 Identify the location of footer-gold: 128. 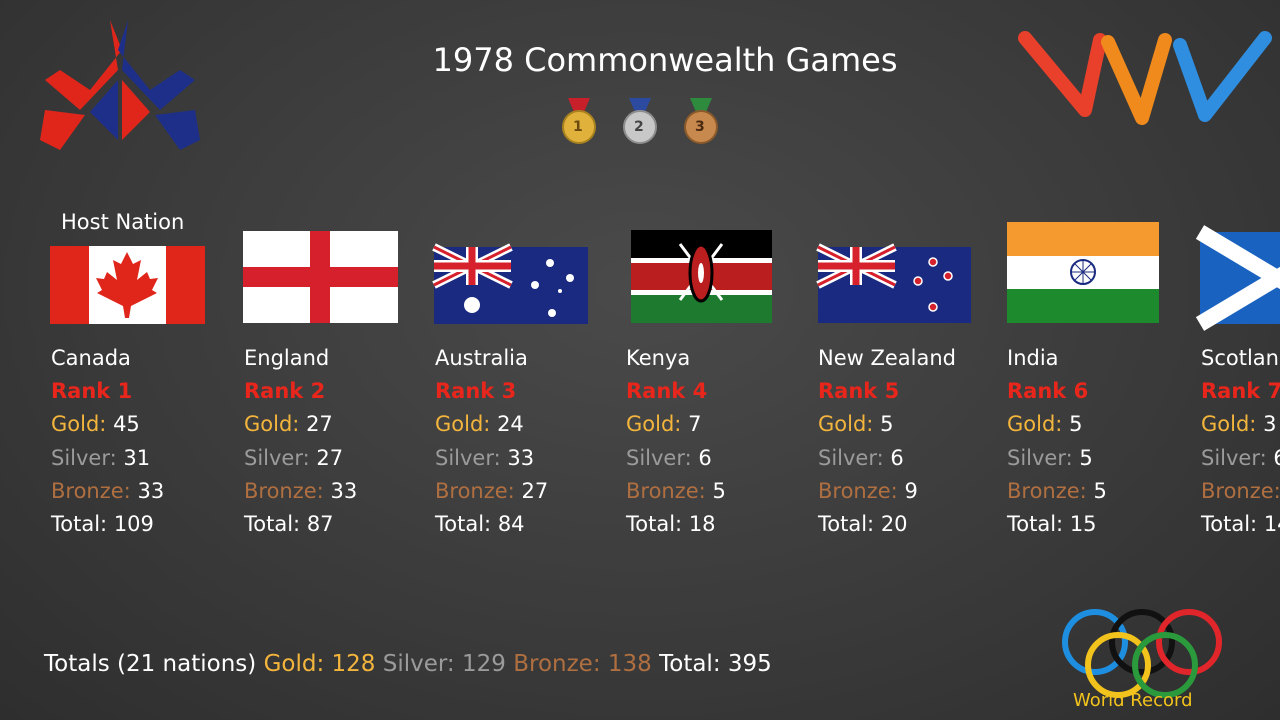
(353, 664).